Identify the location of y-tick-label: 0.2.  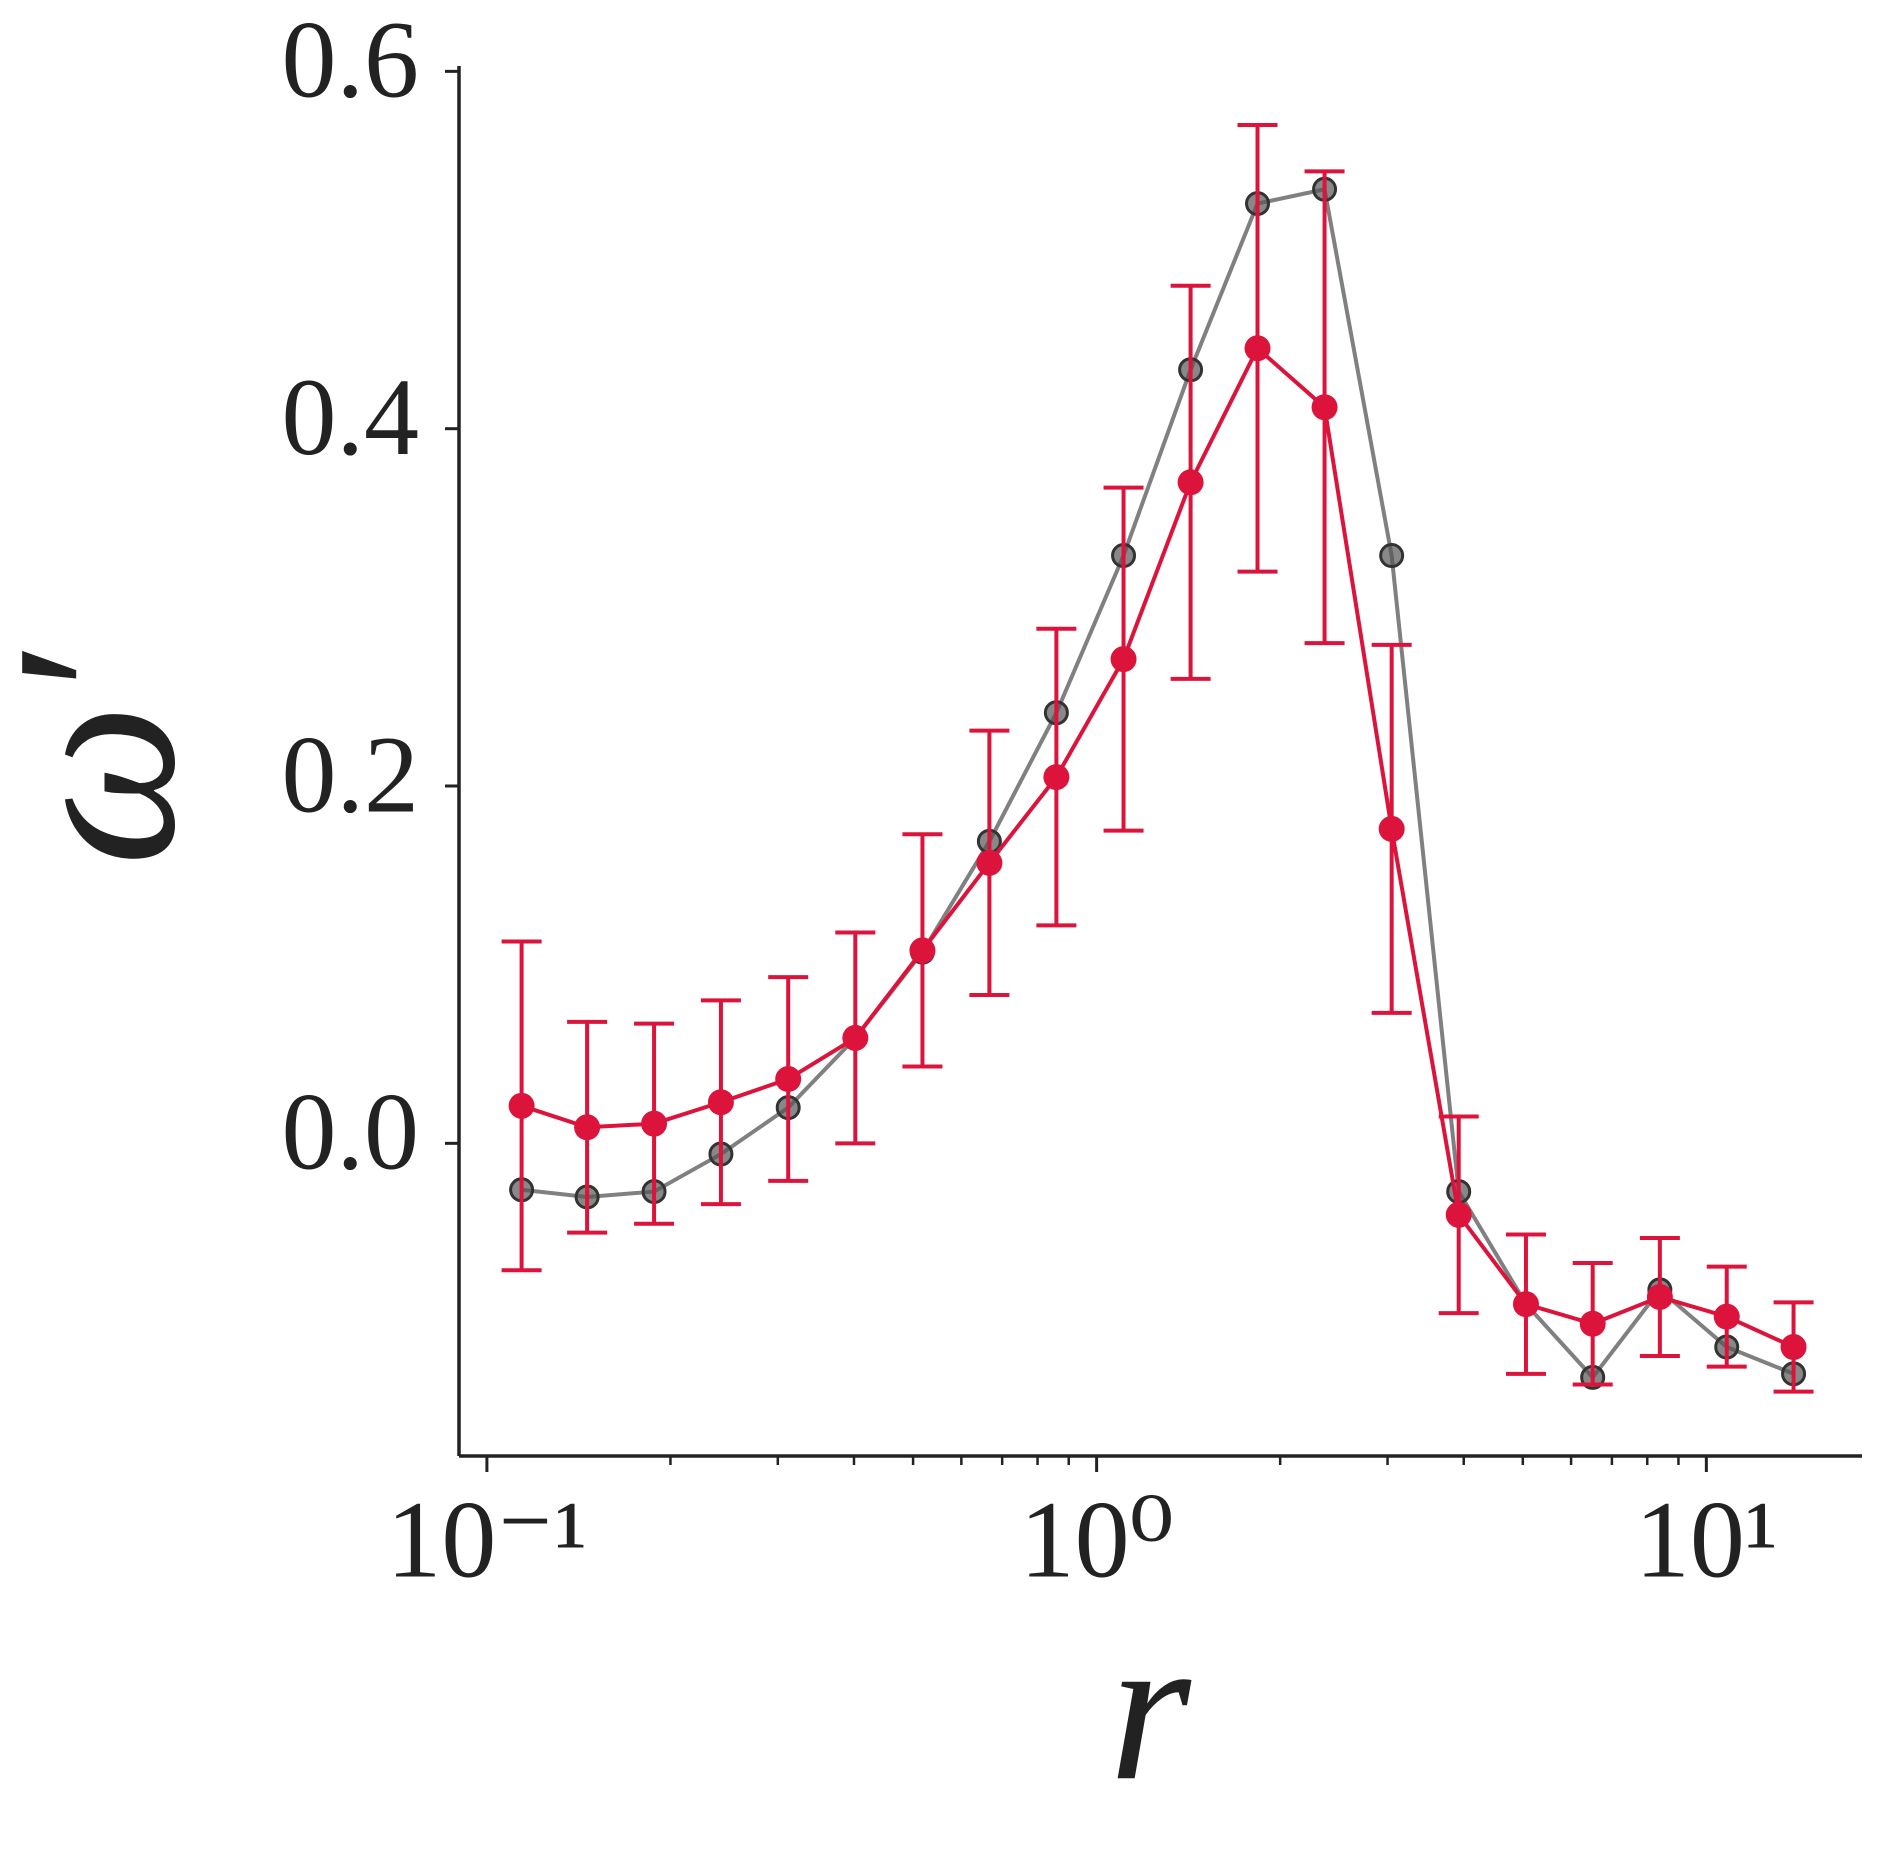
(351, 774).